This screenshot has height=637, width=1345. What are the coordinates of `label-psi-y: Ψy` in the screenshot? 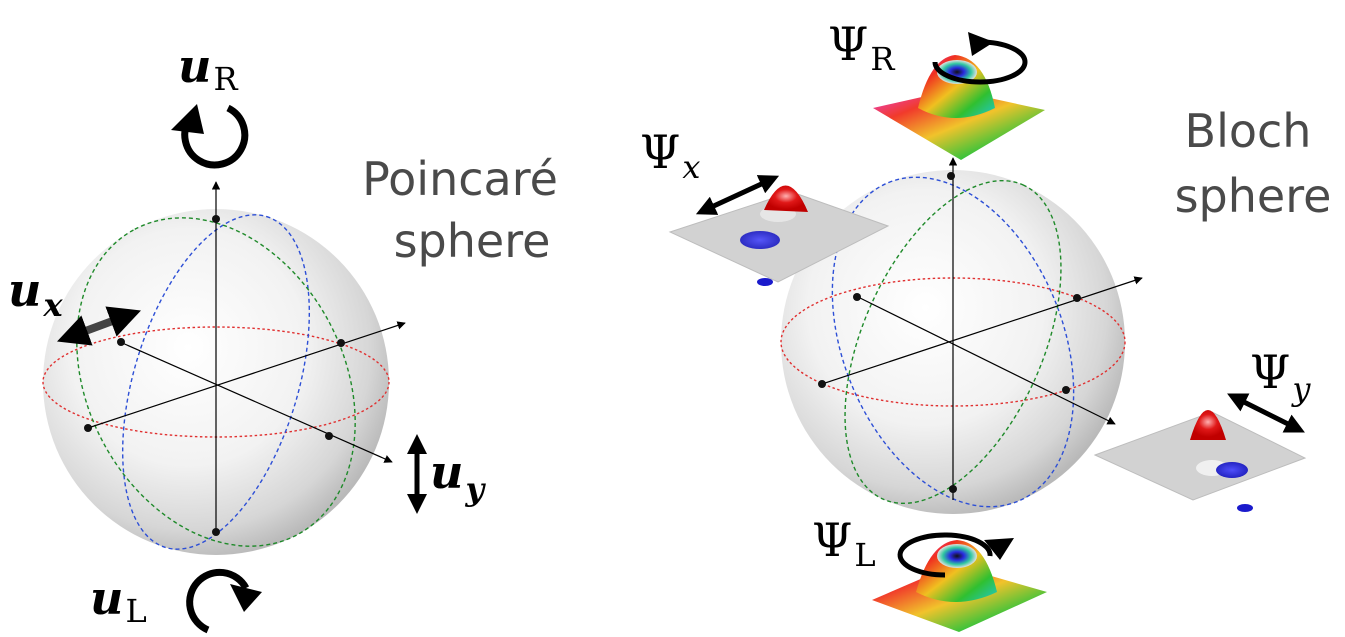 It's located at (1280, 376).